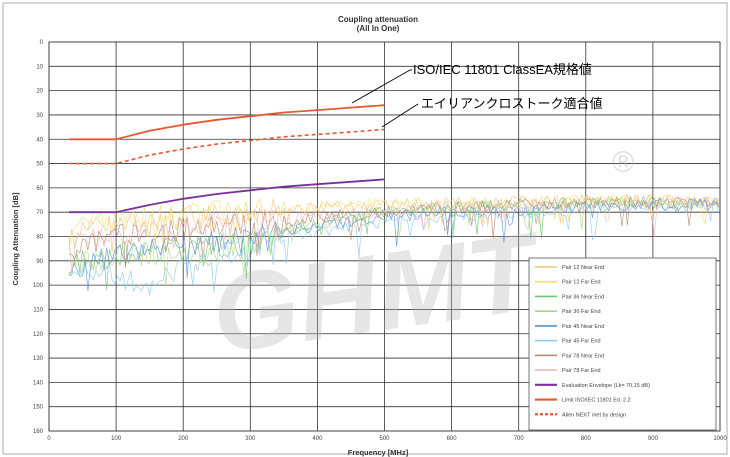 This screenshot has height=457, width=730. Describe the element at coordinates (596, 401) in the screenshot. I see `legend-entry-label: Limit ISO/IEC 11801 Ed. 2.2` at that location.